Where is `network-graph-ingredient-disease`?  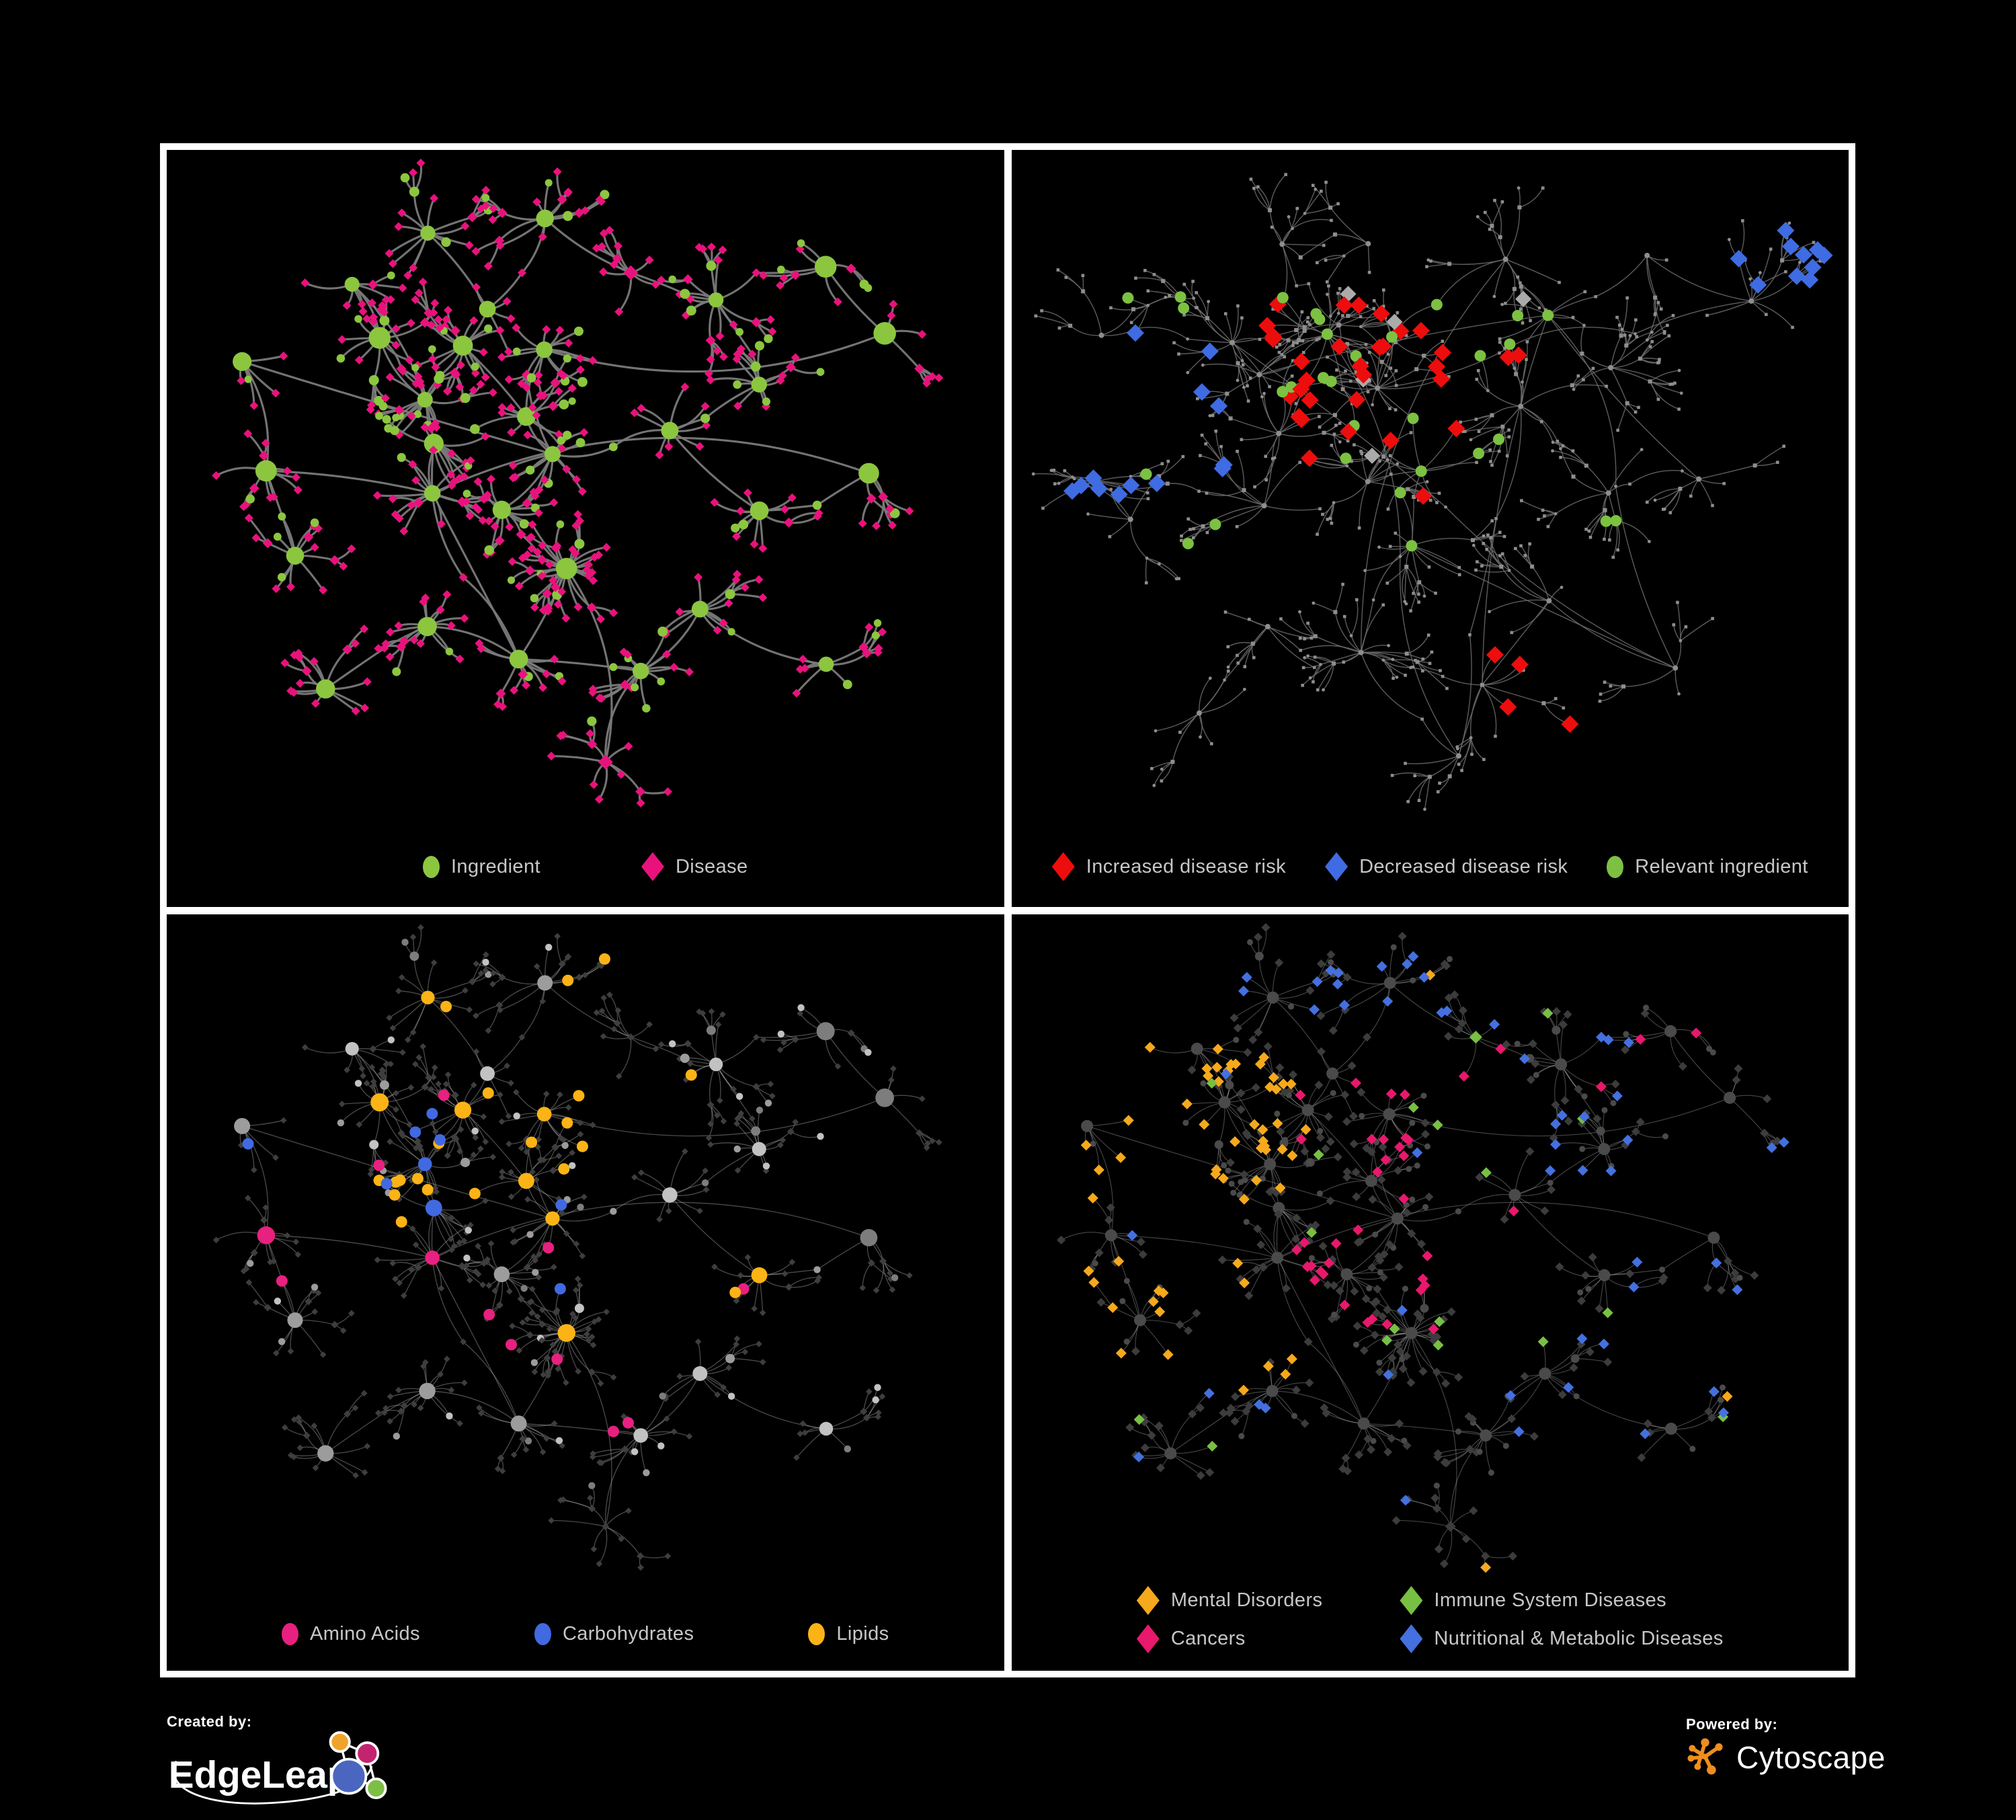 network-graph-ingredient-disease is located at coordinates (578, 483).